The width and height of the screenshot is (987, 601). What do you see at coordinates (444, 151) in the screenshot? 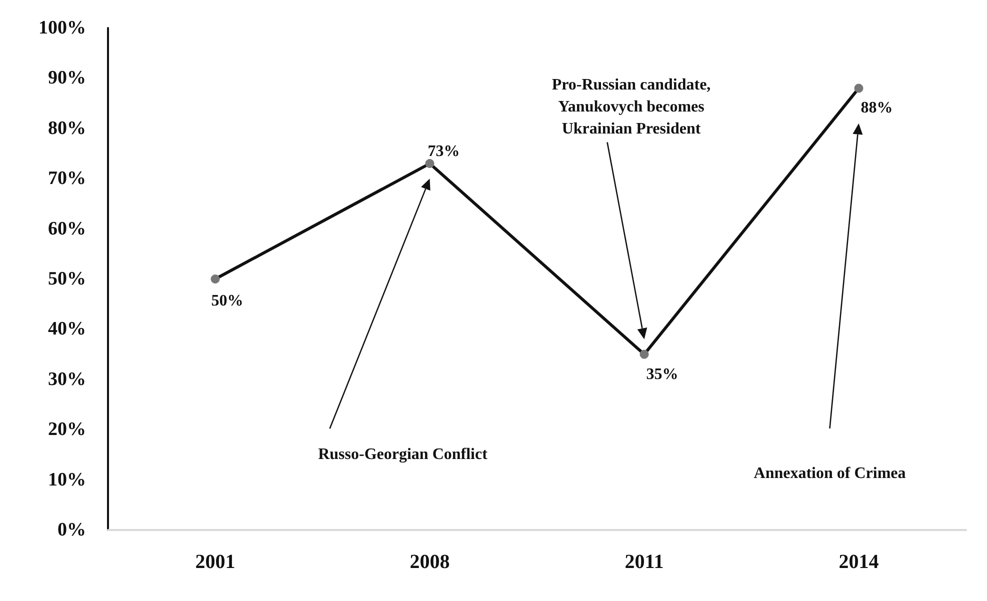
I see `data-label: 73%` at bounding box center [444, 151].